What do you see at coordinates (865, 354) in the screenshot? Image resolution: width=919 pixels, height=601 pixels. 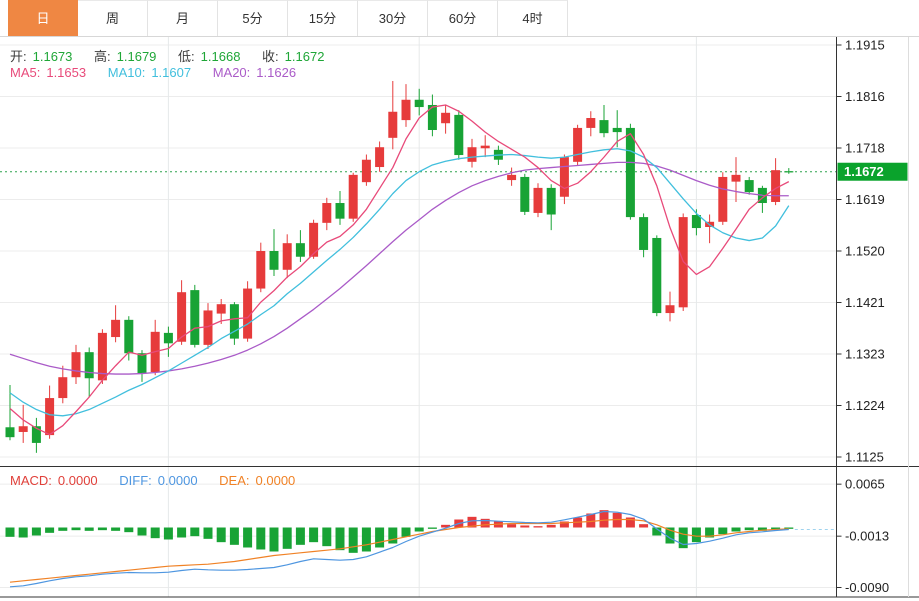 I see `svg-text: 1.1323` at bounding box center [865, 354].